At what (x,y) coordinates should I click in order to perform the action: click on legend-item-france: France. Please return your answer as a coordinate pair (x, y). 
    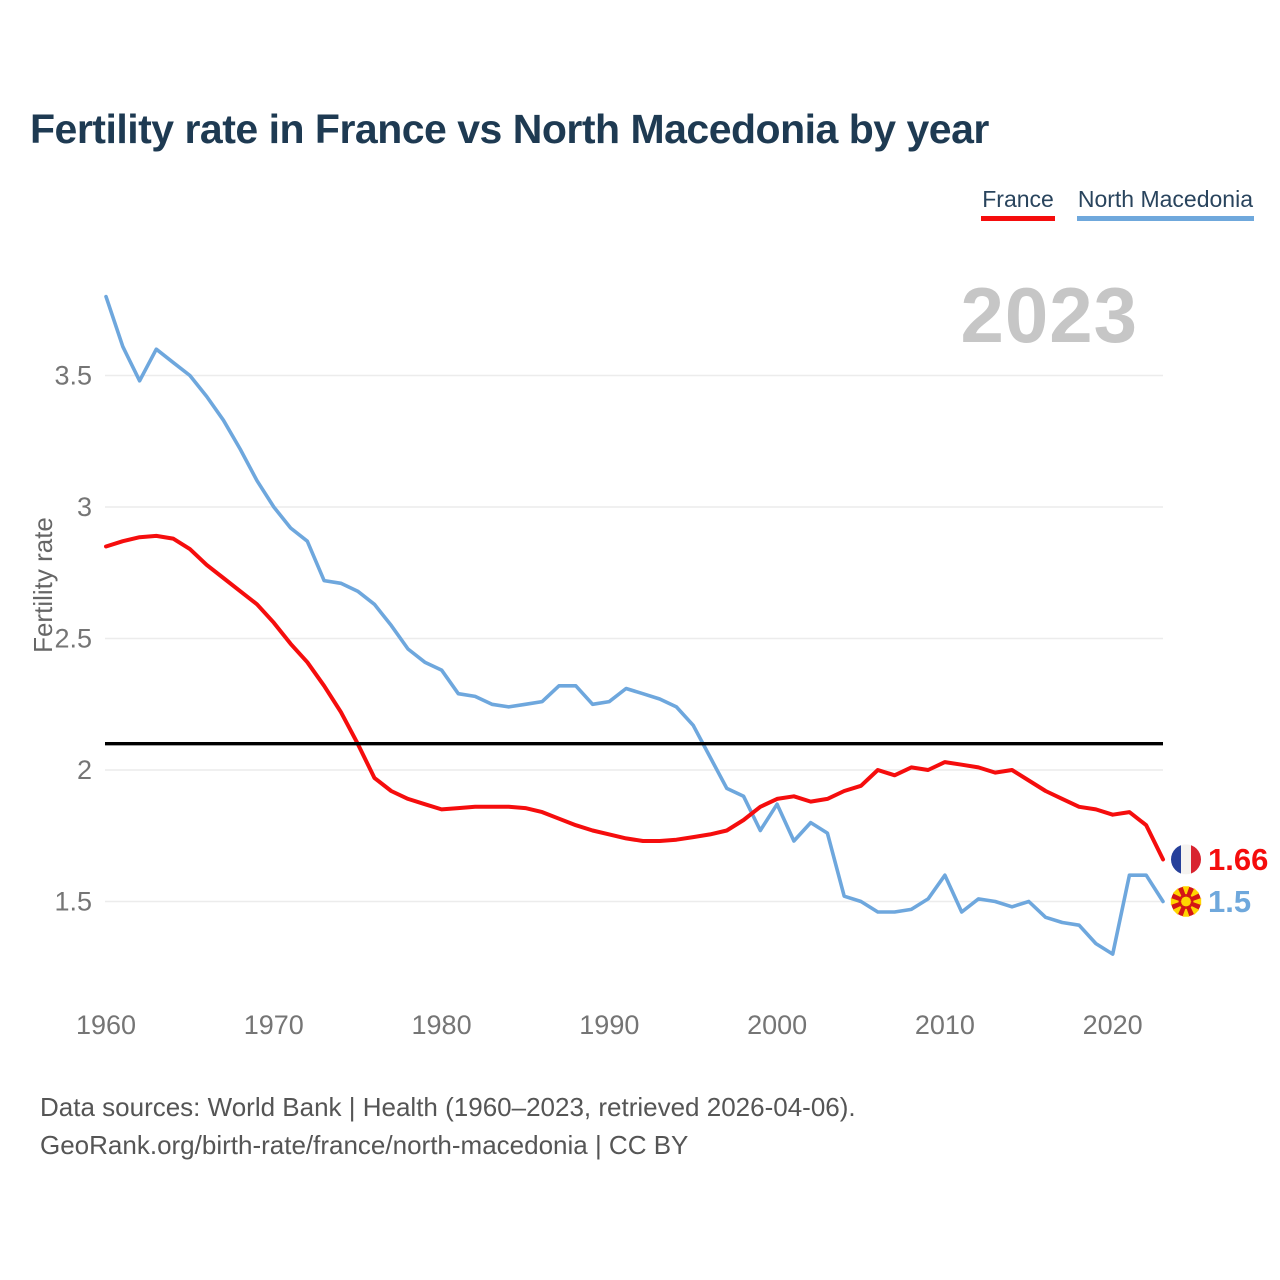
    Looking at the image, I should click on (1018, 203).